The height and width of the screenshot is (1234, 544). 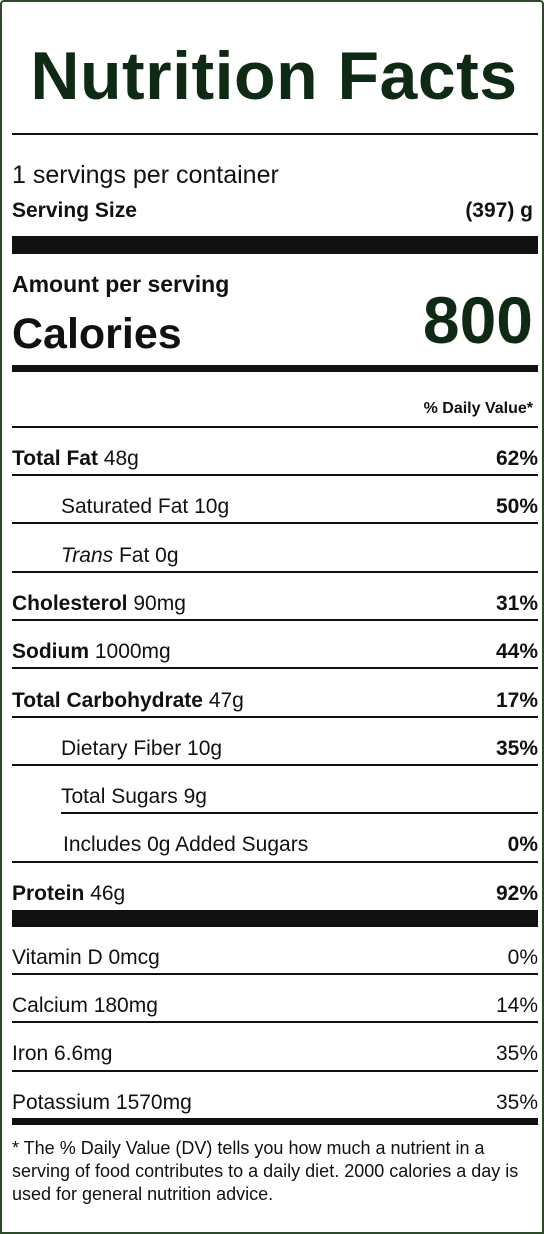 I want to click on nutrient-name: Total Sugars 9g, so click(x=134, y=797).